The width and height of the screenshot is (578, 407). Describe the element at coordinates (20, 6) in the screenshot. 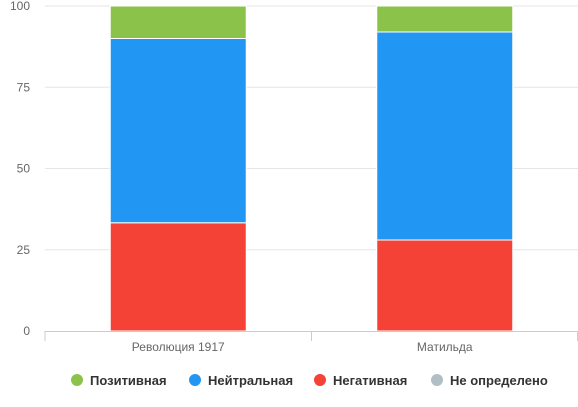

I see `y-tick-label: 100` at that location.